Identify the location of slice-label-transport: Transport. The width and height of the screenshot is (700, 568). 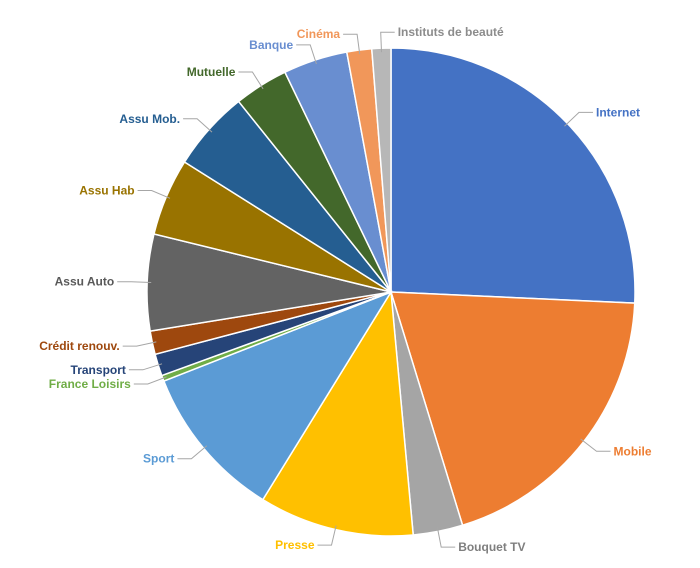
(98, 370).